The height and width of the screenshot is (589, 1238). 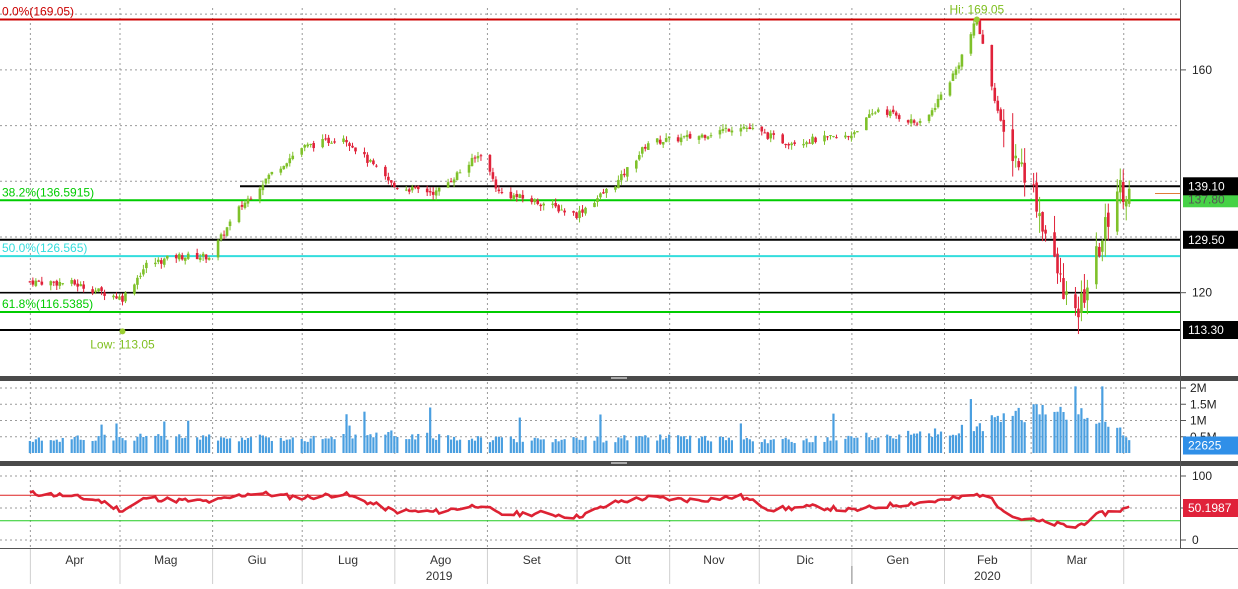 I want to click on fib-axis-marker, so click(x=1210, y=200).